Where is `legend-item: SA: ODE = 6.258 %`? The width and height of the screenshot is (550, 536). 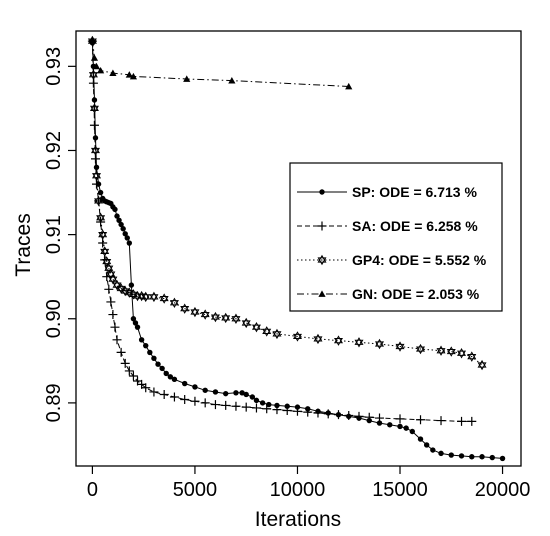
legend-item: SA: ODE = 6.258 % is located at coordinates (387, 226).